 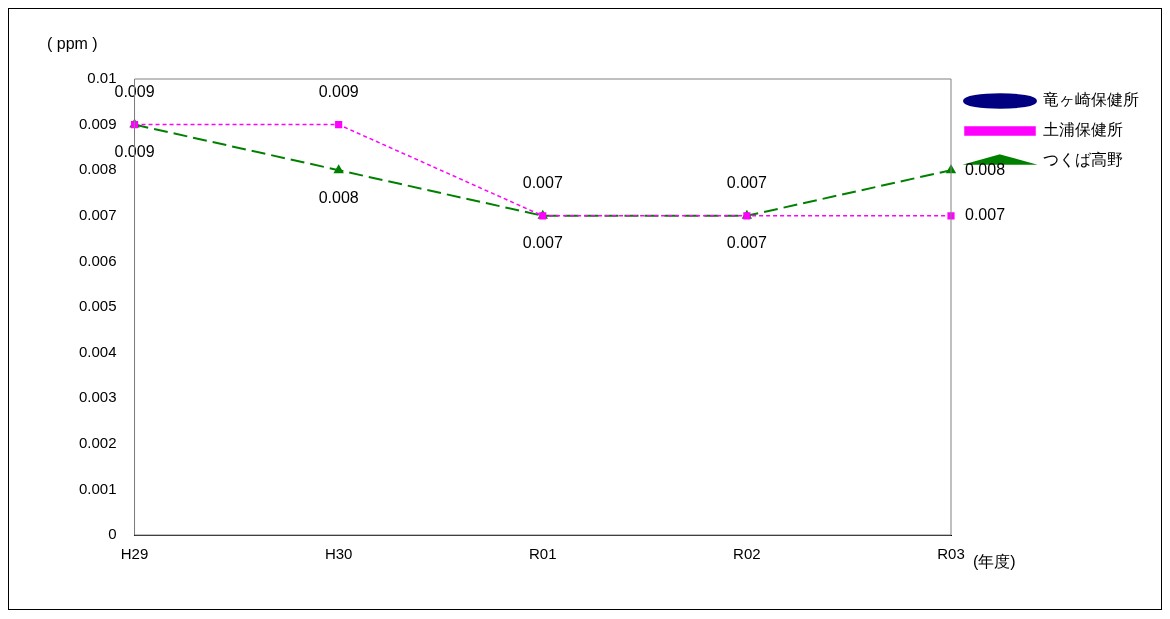 I want to click on y-tick-label: 0.008, so click(x=97, y=169).